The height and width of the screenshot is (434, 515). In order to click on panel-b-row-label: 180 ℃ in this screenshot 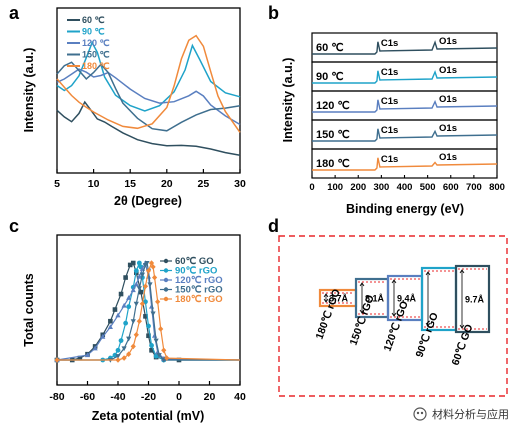, I will do `click(333, 164)`.